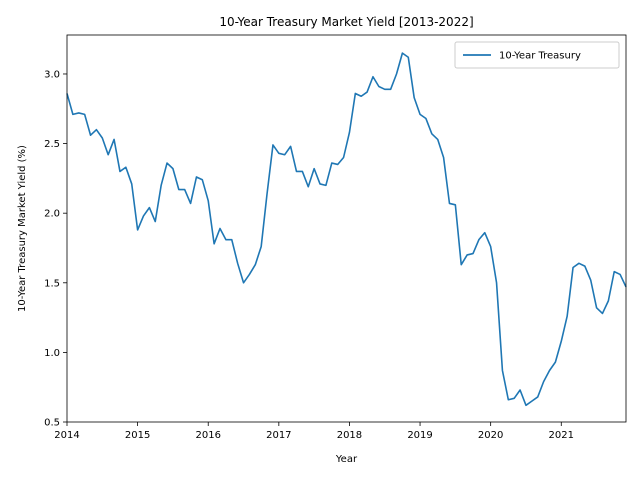 This screenshot has width=640, height=480. I want to click on legend-label: 10-Year Treasury, so click(540, 56).